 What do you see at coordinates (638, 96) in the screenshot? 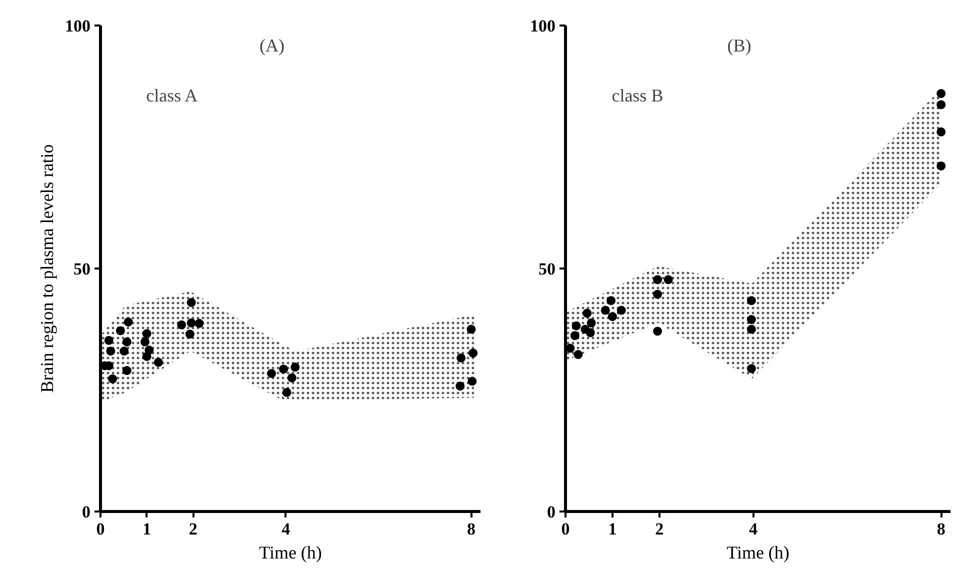
I see `annotation: class B` at bounding box center [638, 96].